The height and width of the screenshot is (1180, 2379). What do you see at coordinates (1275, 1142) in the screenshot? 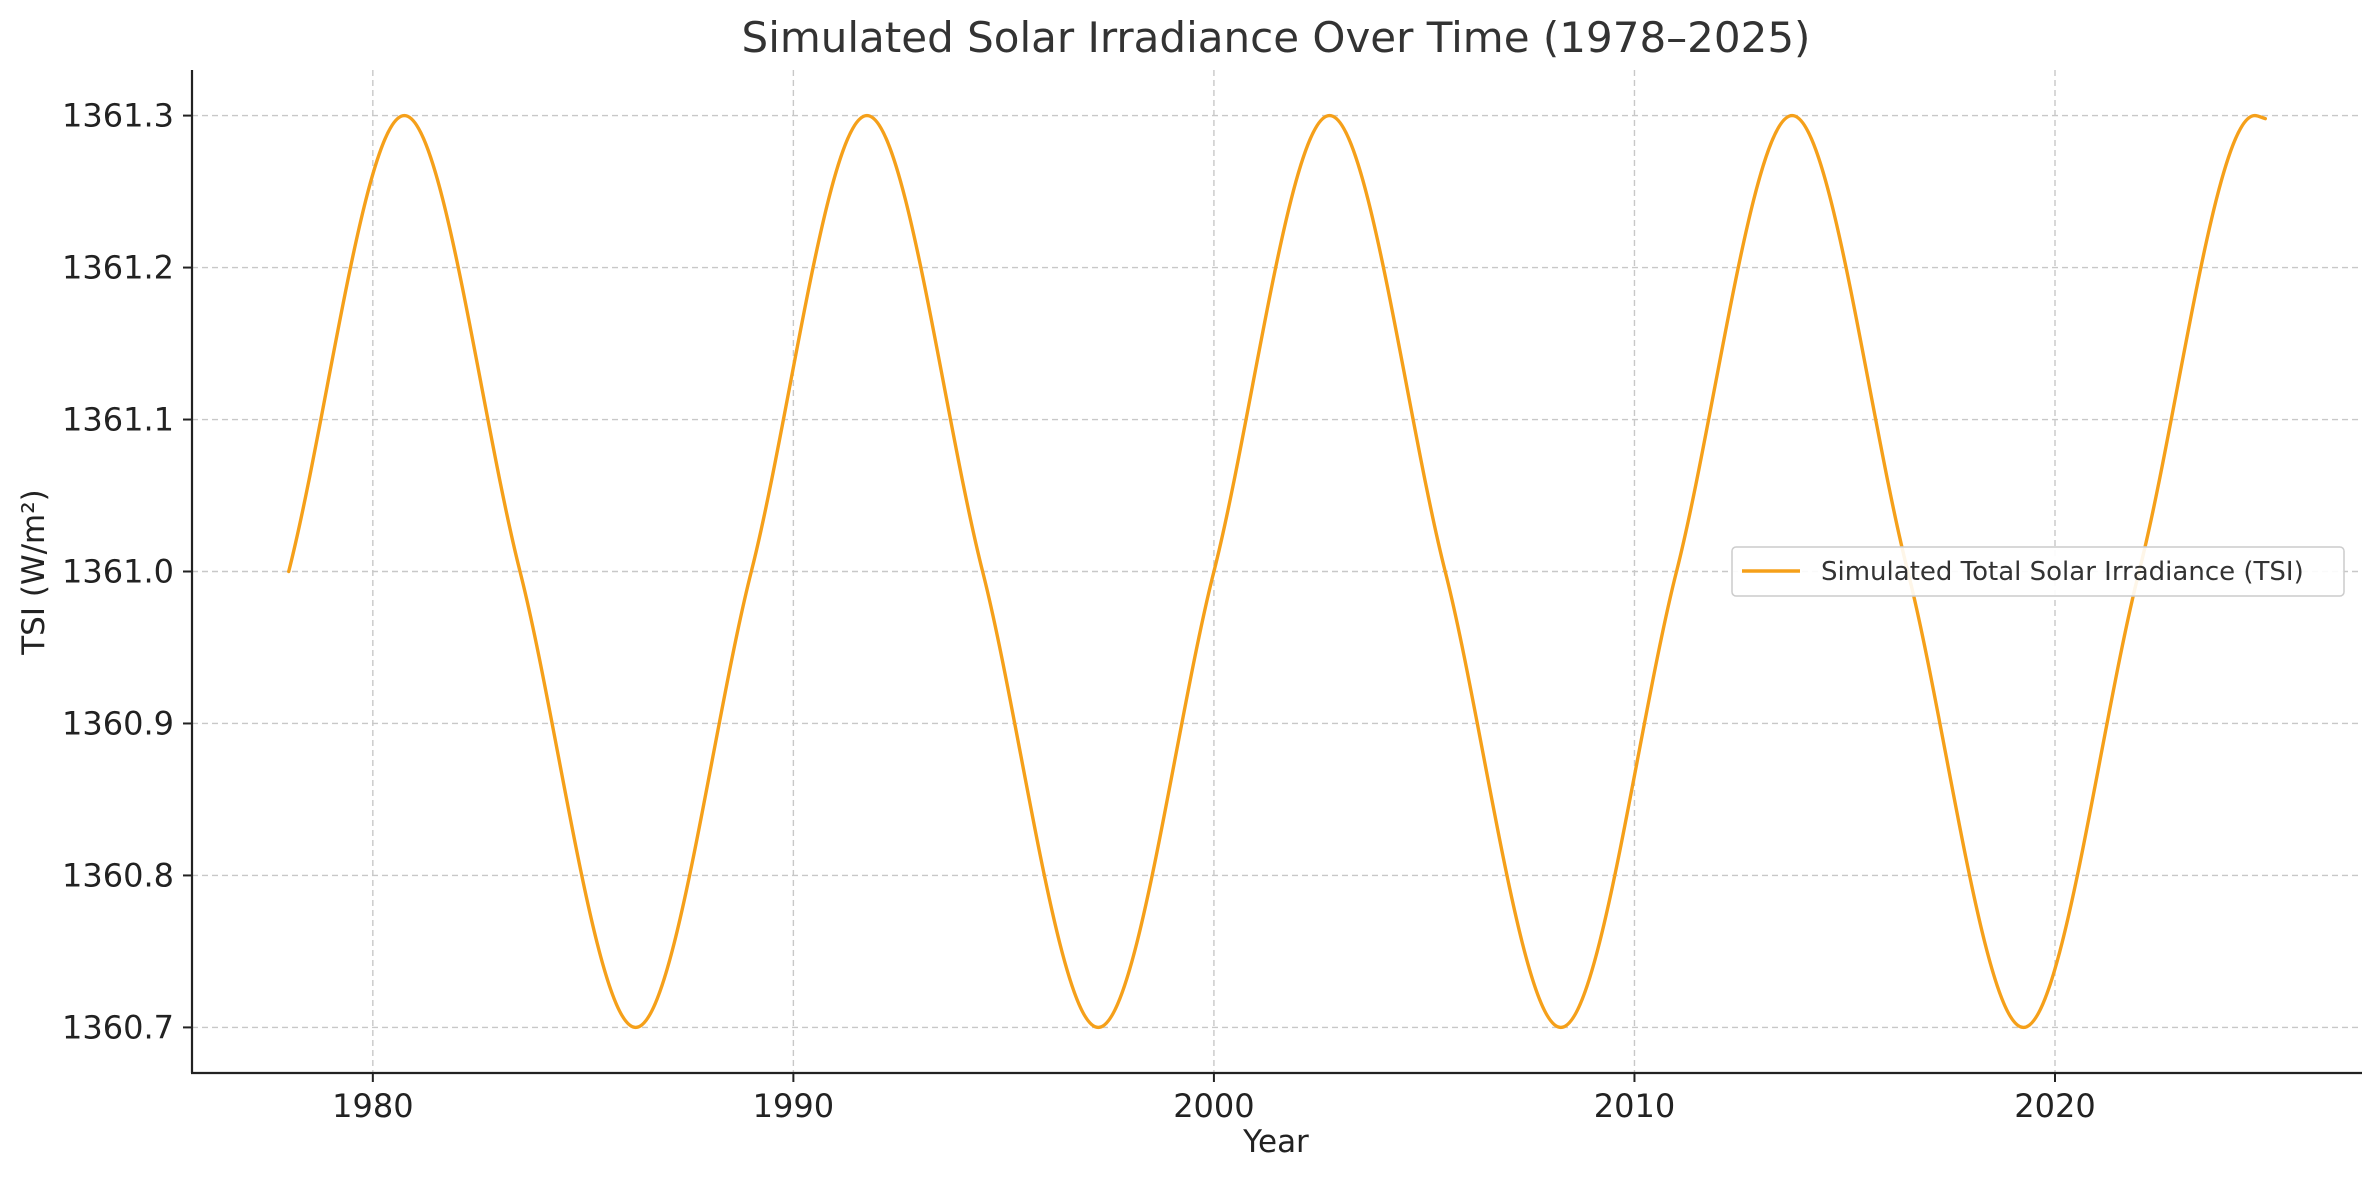
I see `x-axis-label: Year` at bounding box center [1275, 1142].